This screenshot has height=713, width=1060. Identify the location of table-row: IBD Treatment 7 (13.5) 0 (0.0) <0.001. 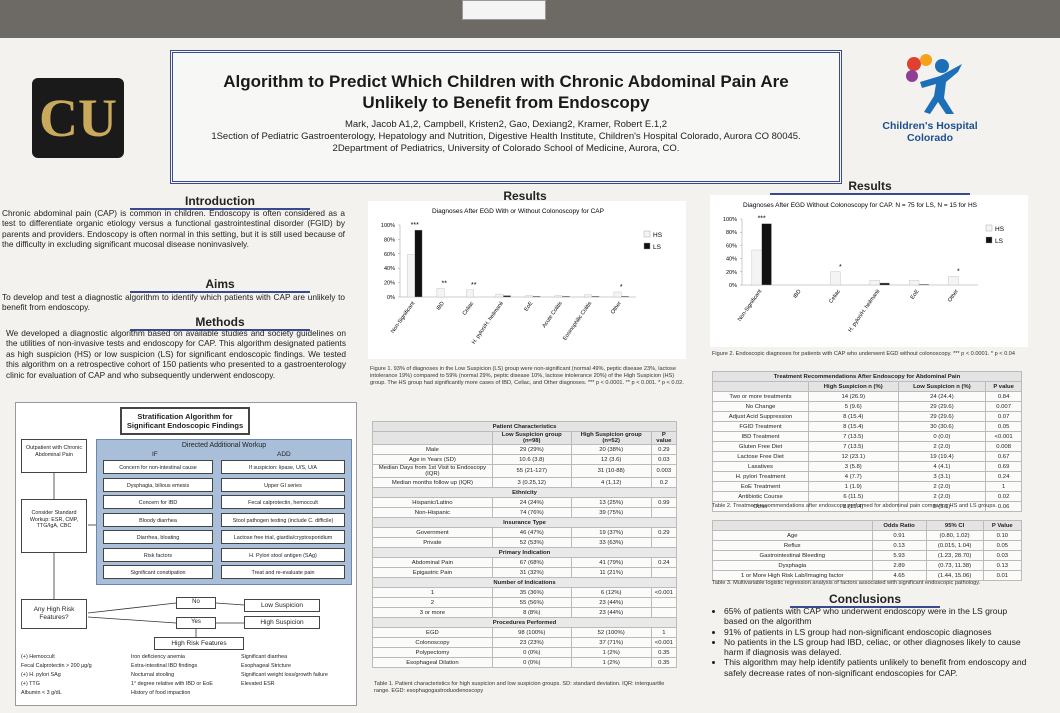
(867, 436).